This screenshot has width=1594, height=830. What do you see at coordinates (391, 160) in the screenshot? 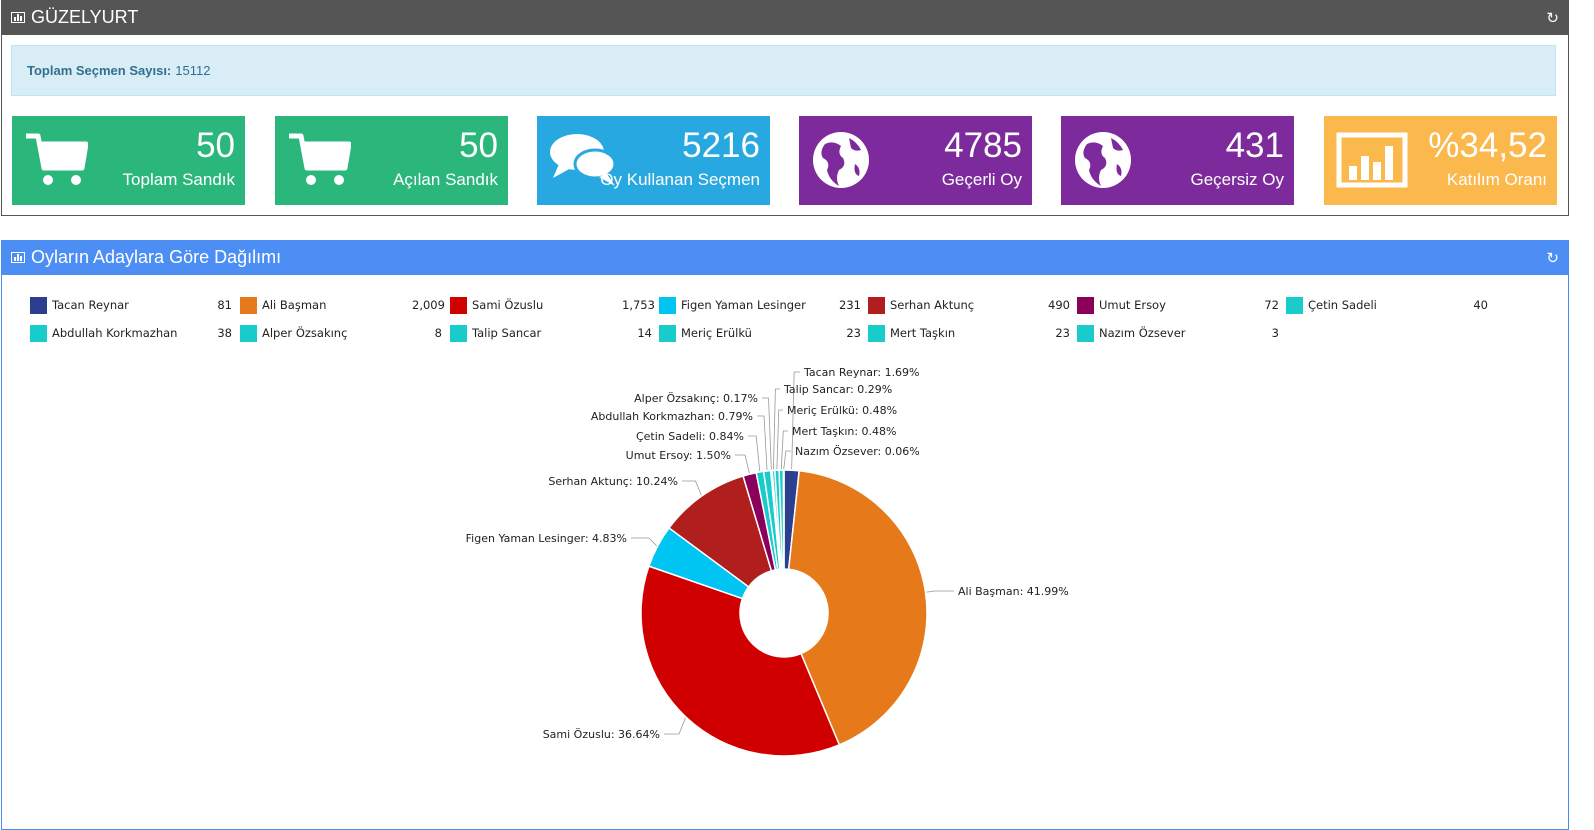
I see `stat-tile-opened-ballot-boxes: 50 Açılan Sandık` at bounding box center [391, 160].